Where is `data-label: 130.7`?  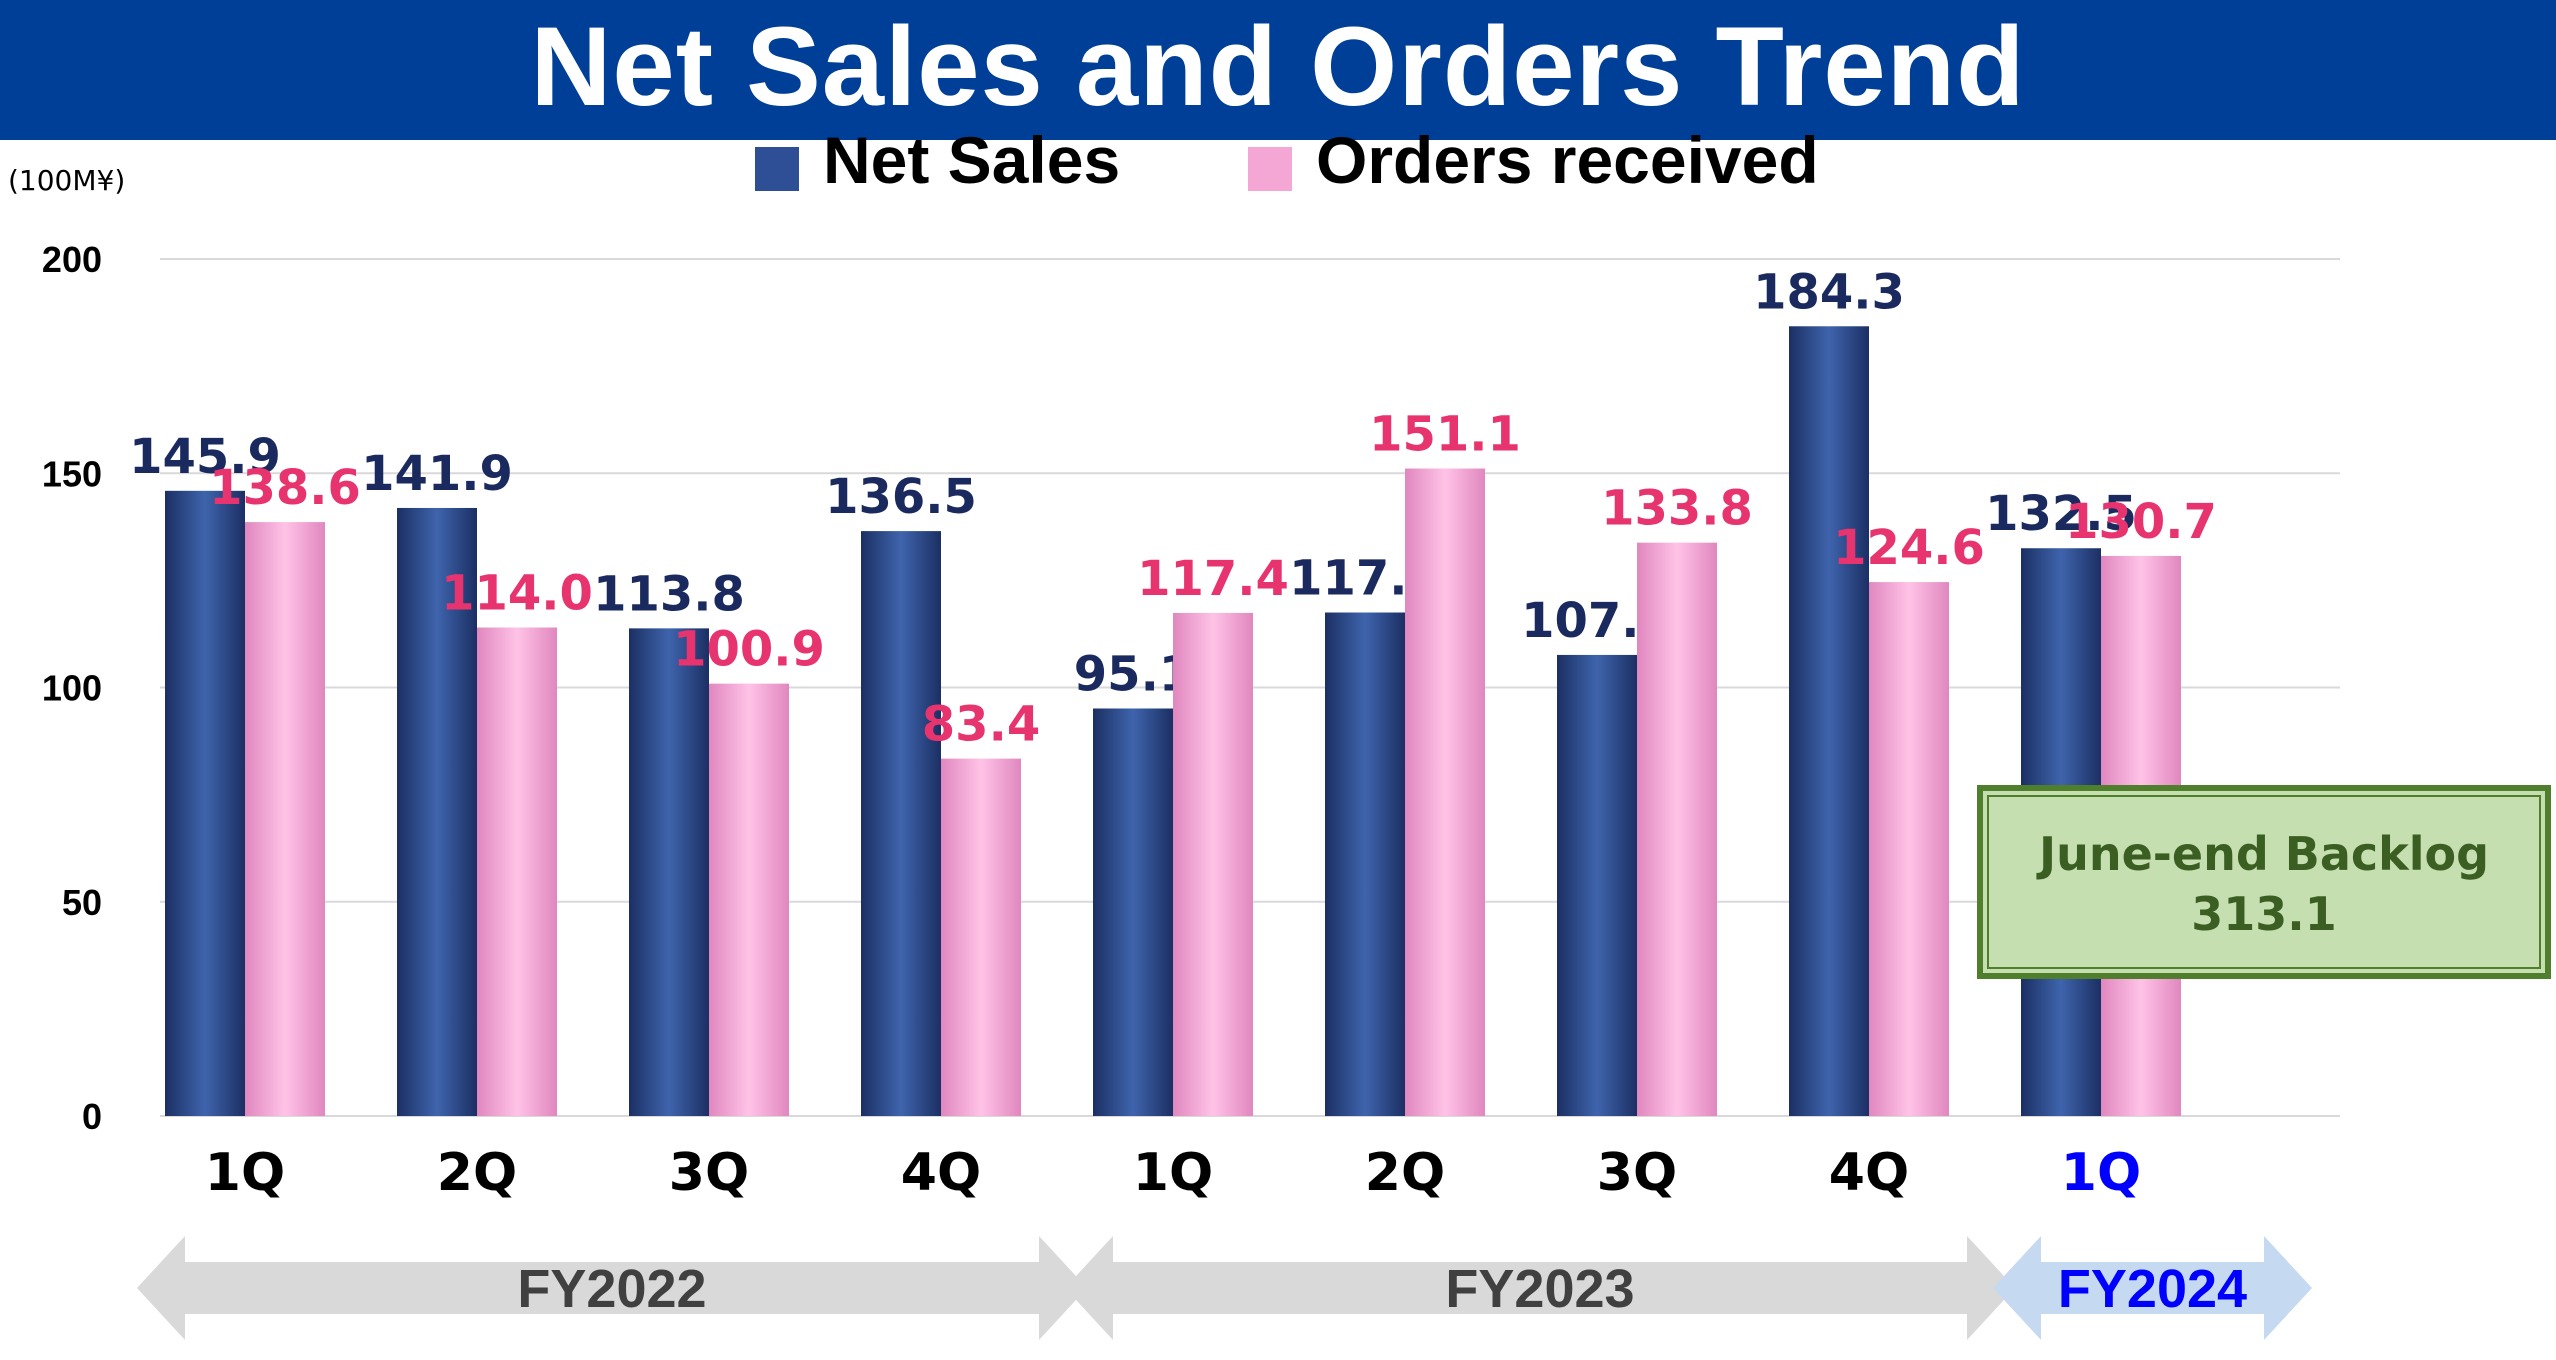 data-label: 130.7 is located at coordinates (2141, 522).